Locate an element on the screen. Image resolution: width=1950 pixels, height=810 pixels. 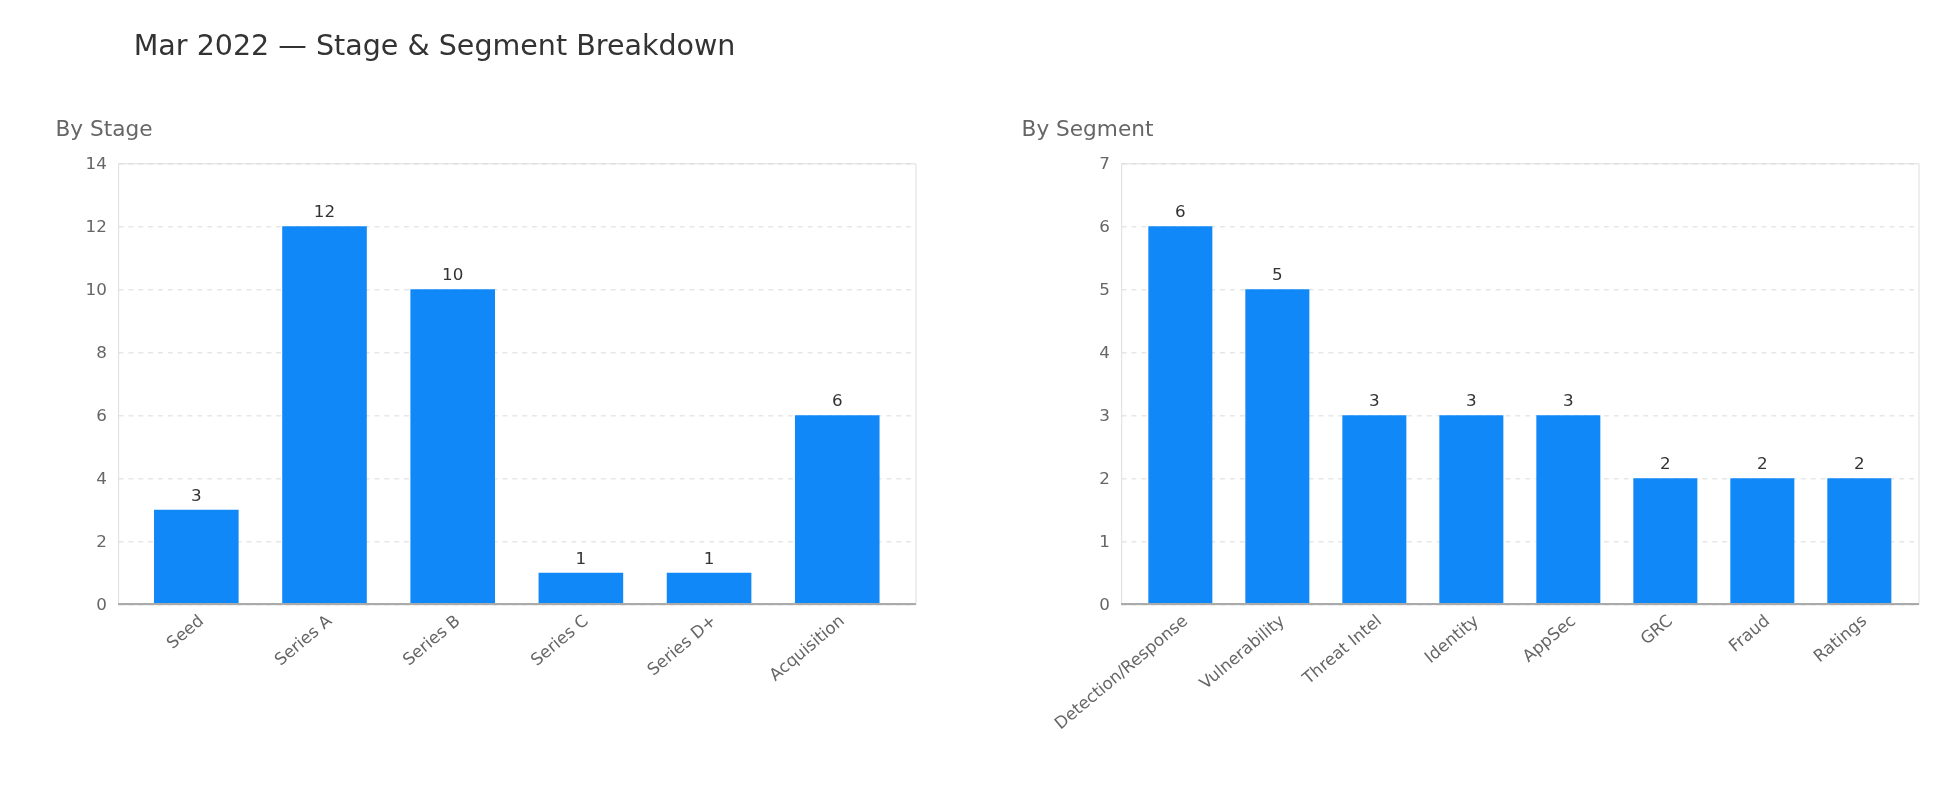
chart-subtitle: By Segment is located at coordinates (1087, 128).